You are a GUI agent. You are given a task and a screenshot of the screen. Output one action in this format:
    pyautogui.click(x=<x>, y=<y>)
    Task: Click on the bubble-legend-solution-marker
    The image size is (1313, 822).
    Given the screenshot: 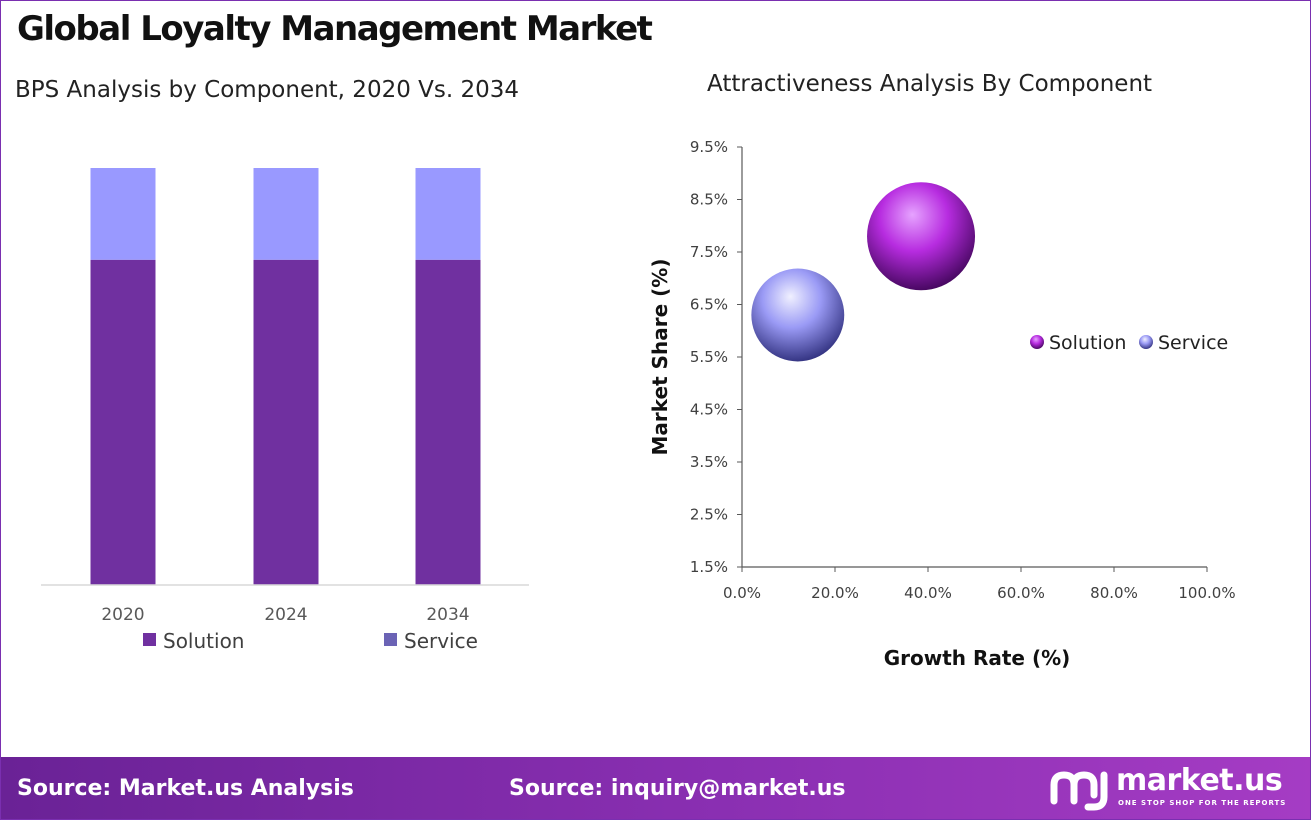 What is the action you would take?
    pyautogui.click(x=1037, y=342)
    